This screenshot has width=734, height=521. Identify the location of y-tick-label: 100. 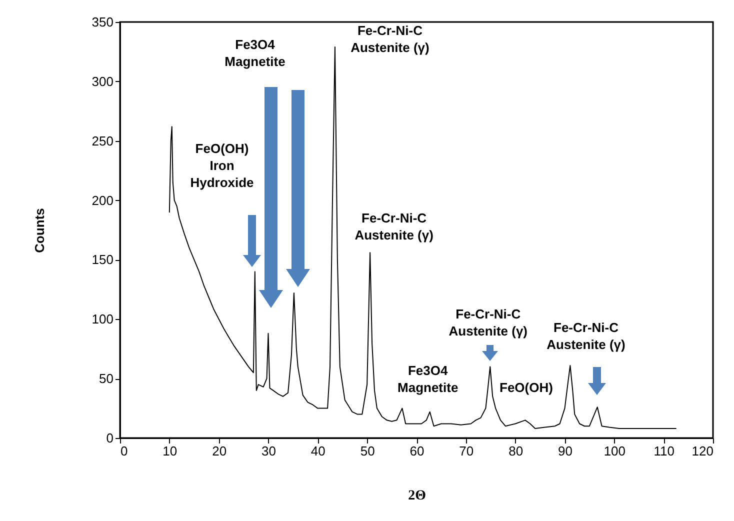
(103, 319).